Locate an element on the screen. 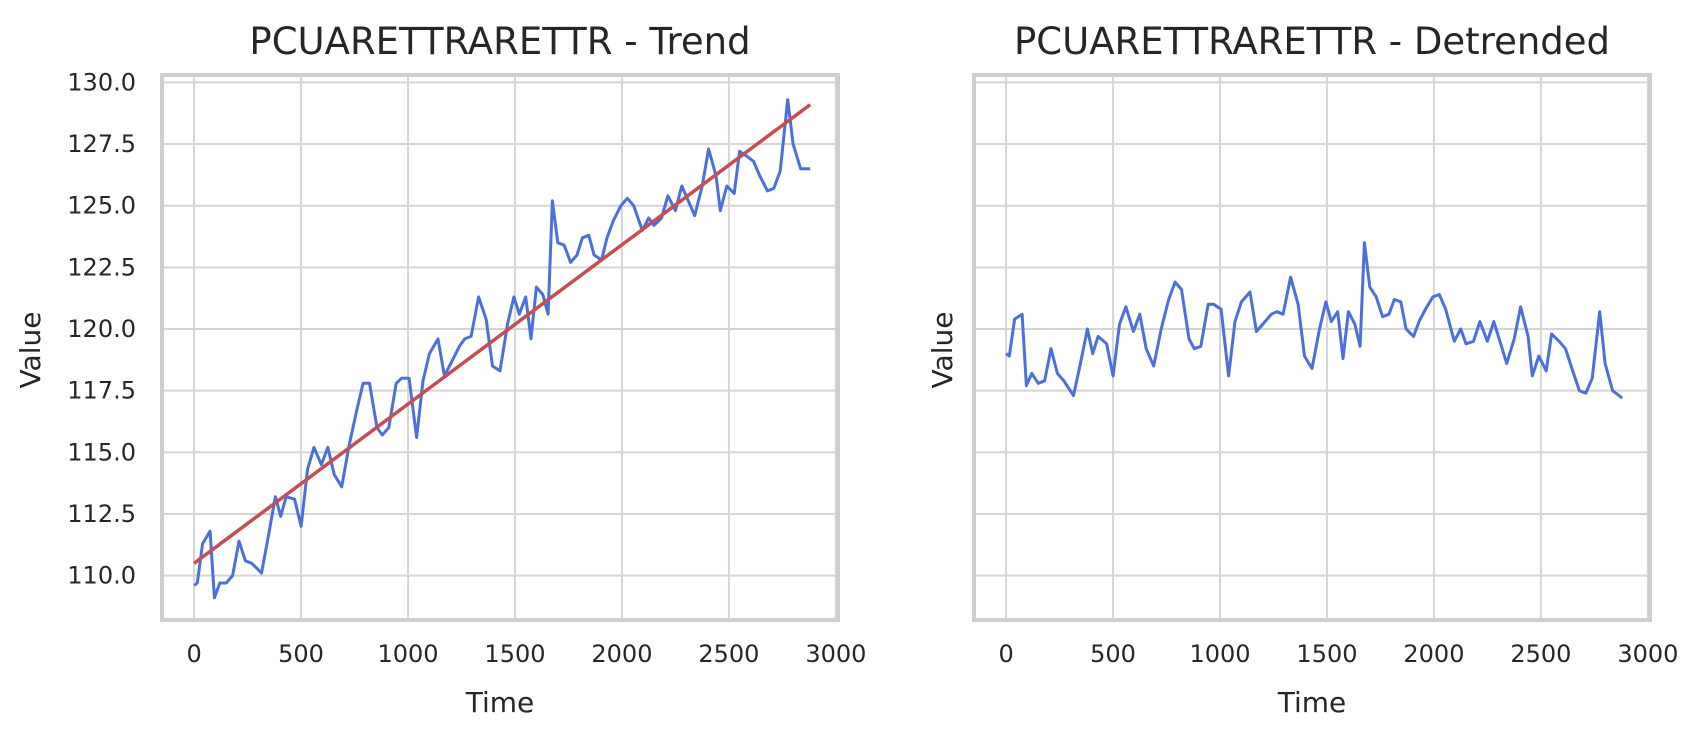 This screenshot has height=734, width=1688. detrended-title: PCUARETTRARETTR - Detrended is located at coordinates (1312, 41).